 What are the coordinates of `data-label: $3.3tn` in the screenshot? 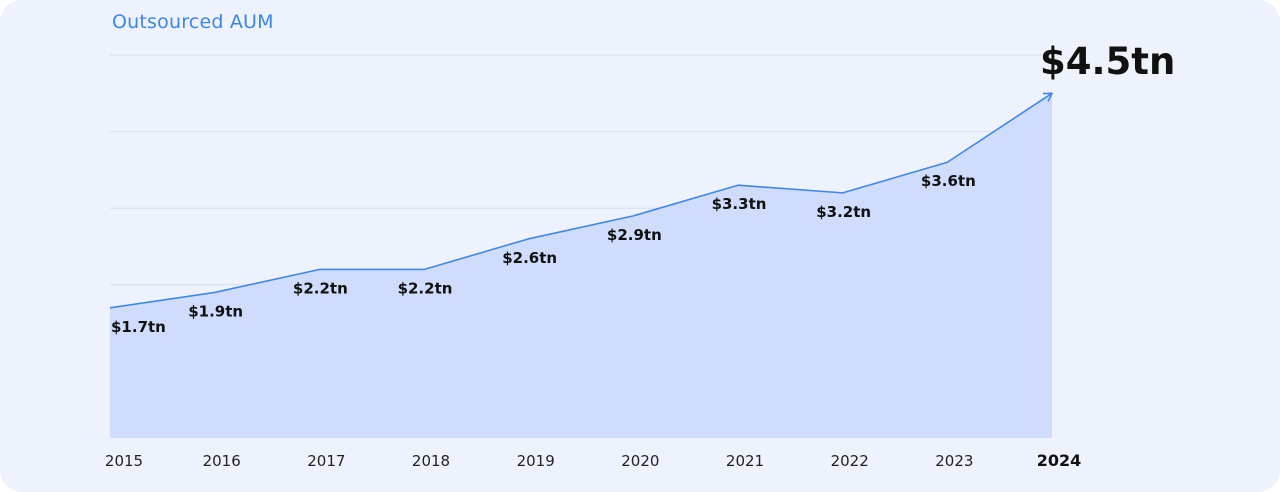 It's located at (739, 204).